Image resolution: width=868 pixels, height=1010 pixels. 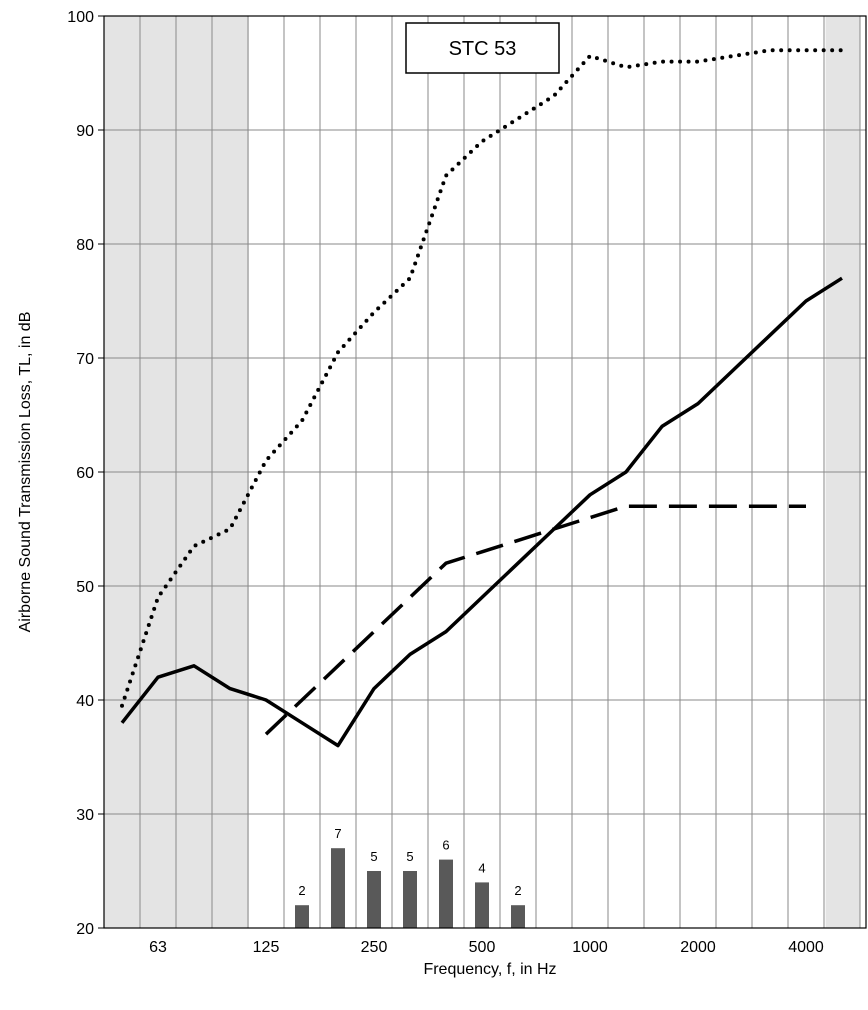 I want to click on y-tick-label: 40, so click(x=85, y=701).